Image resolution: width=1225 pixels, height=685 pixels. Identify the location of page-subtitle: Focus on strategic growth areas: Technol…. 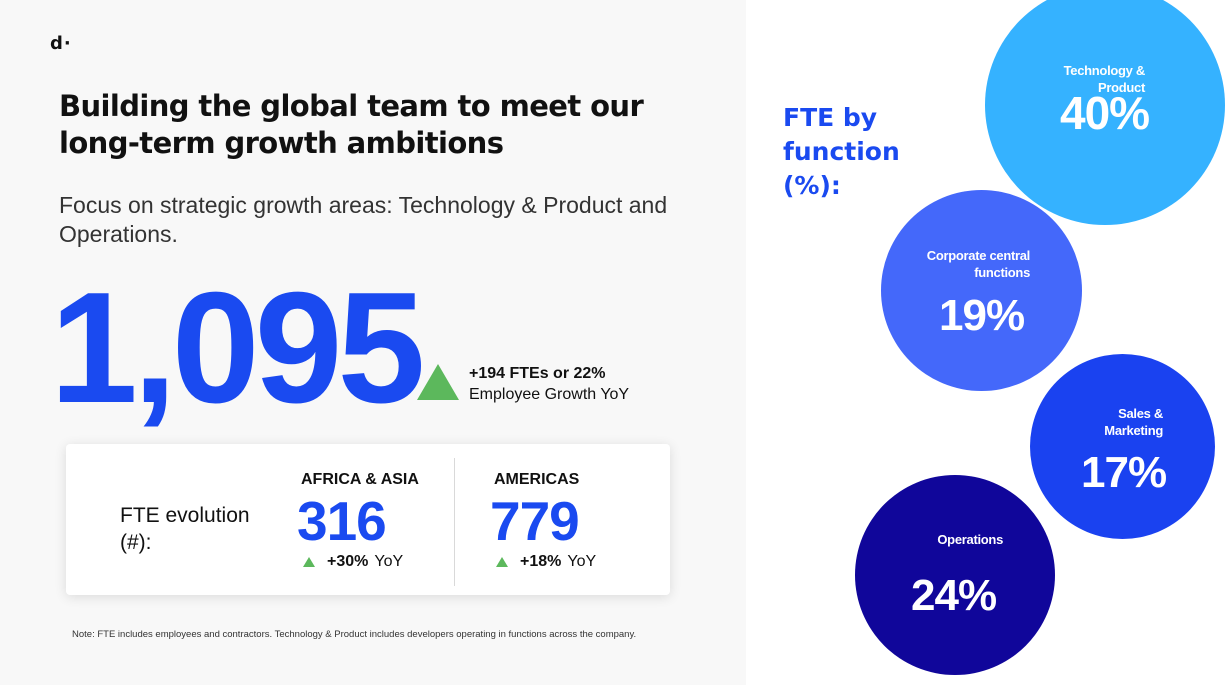
(363, 219).